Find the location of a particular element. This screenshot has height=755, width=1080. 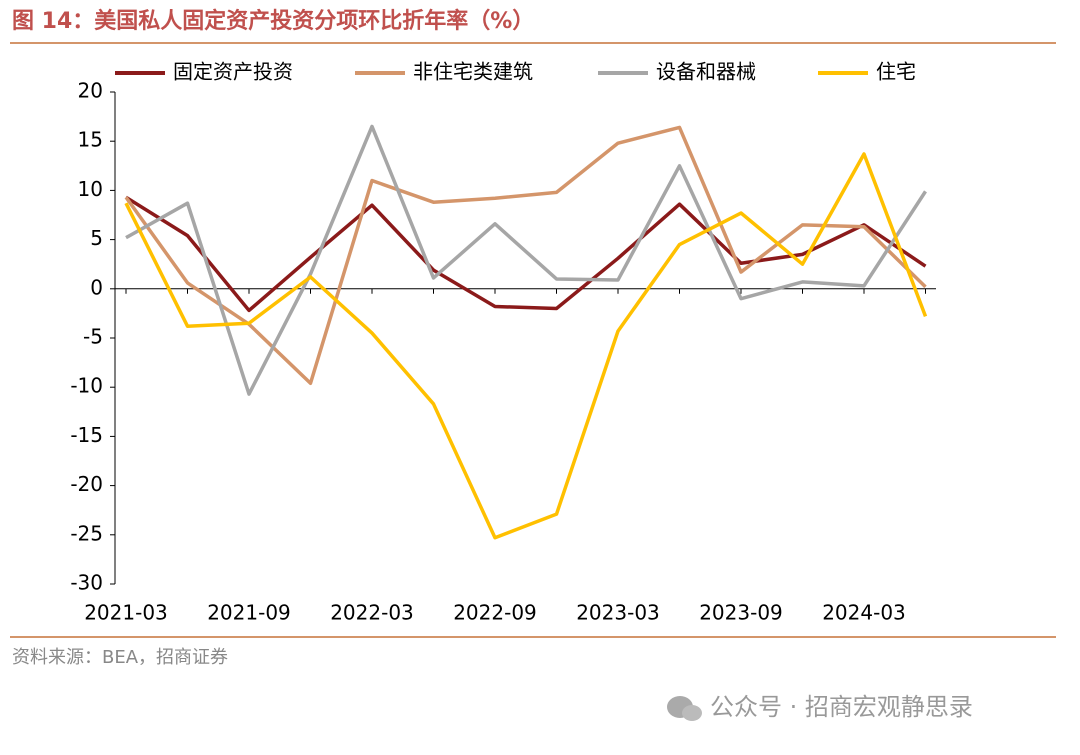

watermark: 公众号 · 招商宏观静思录 is located at coordinates (841, 707).